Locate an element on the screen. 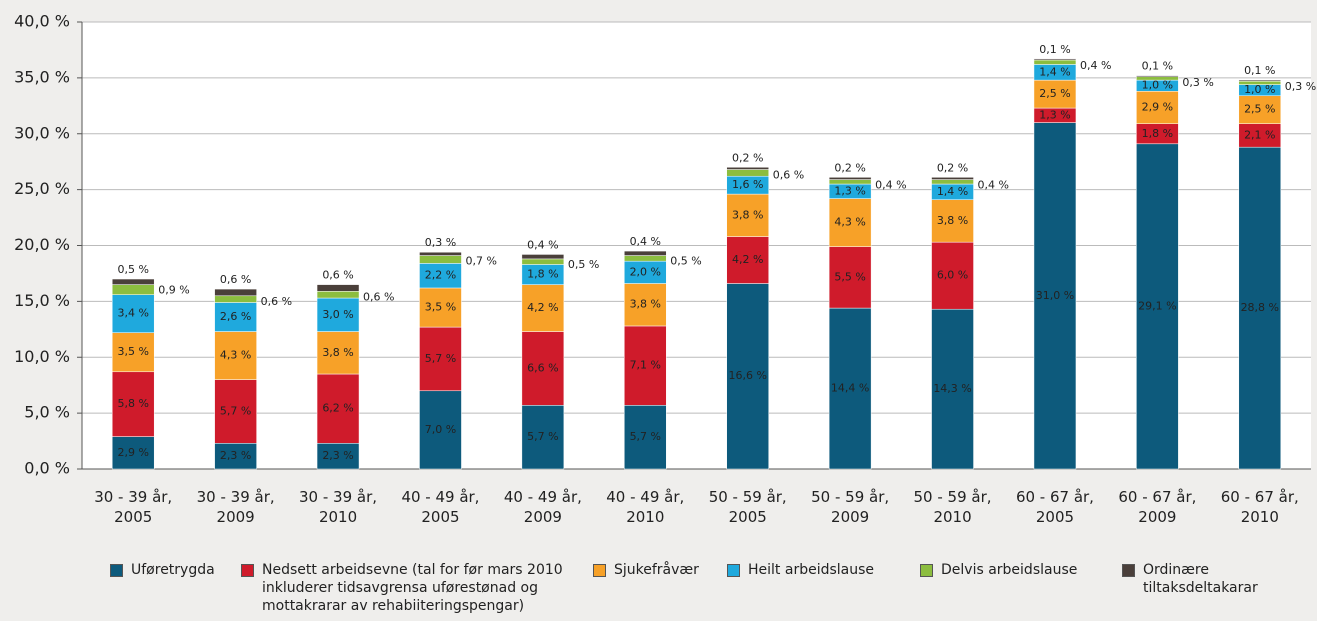 The image size is (1317, 621). x-tick-label: 40 - 49 år, 2010 is located at coordinates (645, 507).